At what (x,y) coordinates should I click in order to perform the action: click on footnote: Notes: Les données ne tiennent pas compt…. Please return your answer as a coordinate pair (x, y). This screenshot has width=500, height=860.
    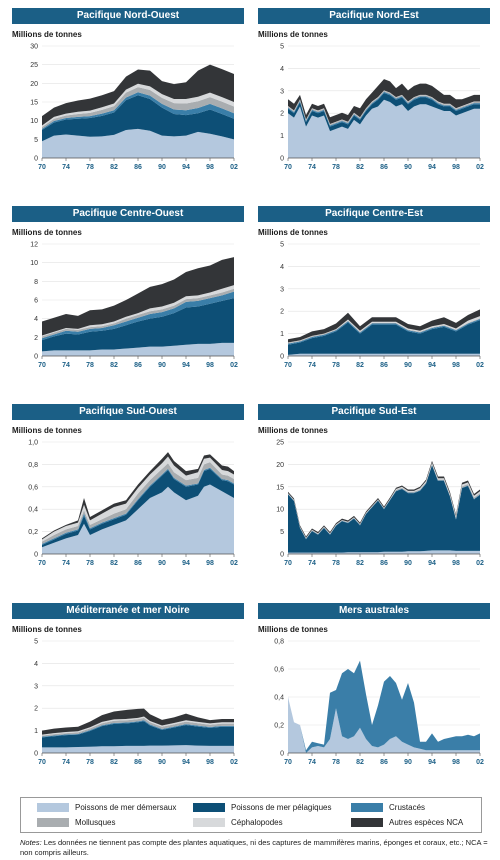
    Looking at the image, I should click on (255, 848).